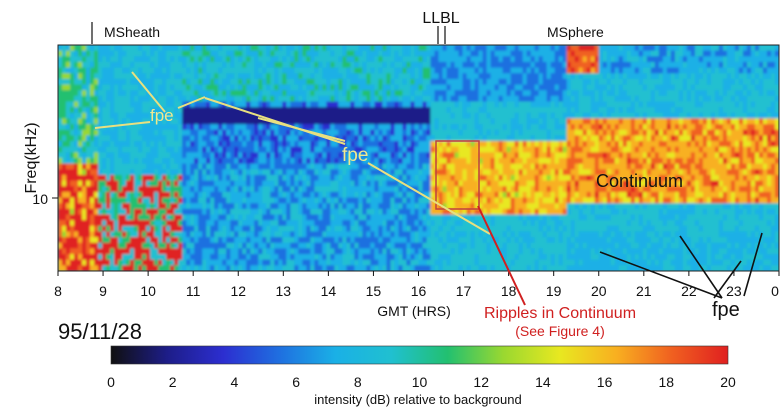 Image resolution: width=784 pixels, height=411 pixels. What do you see at coordinates (419, 355) in the screenshot?
I see `colorbar` at bounding box center [419, 355].